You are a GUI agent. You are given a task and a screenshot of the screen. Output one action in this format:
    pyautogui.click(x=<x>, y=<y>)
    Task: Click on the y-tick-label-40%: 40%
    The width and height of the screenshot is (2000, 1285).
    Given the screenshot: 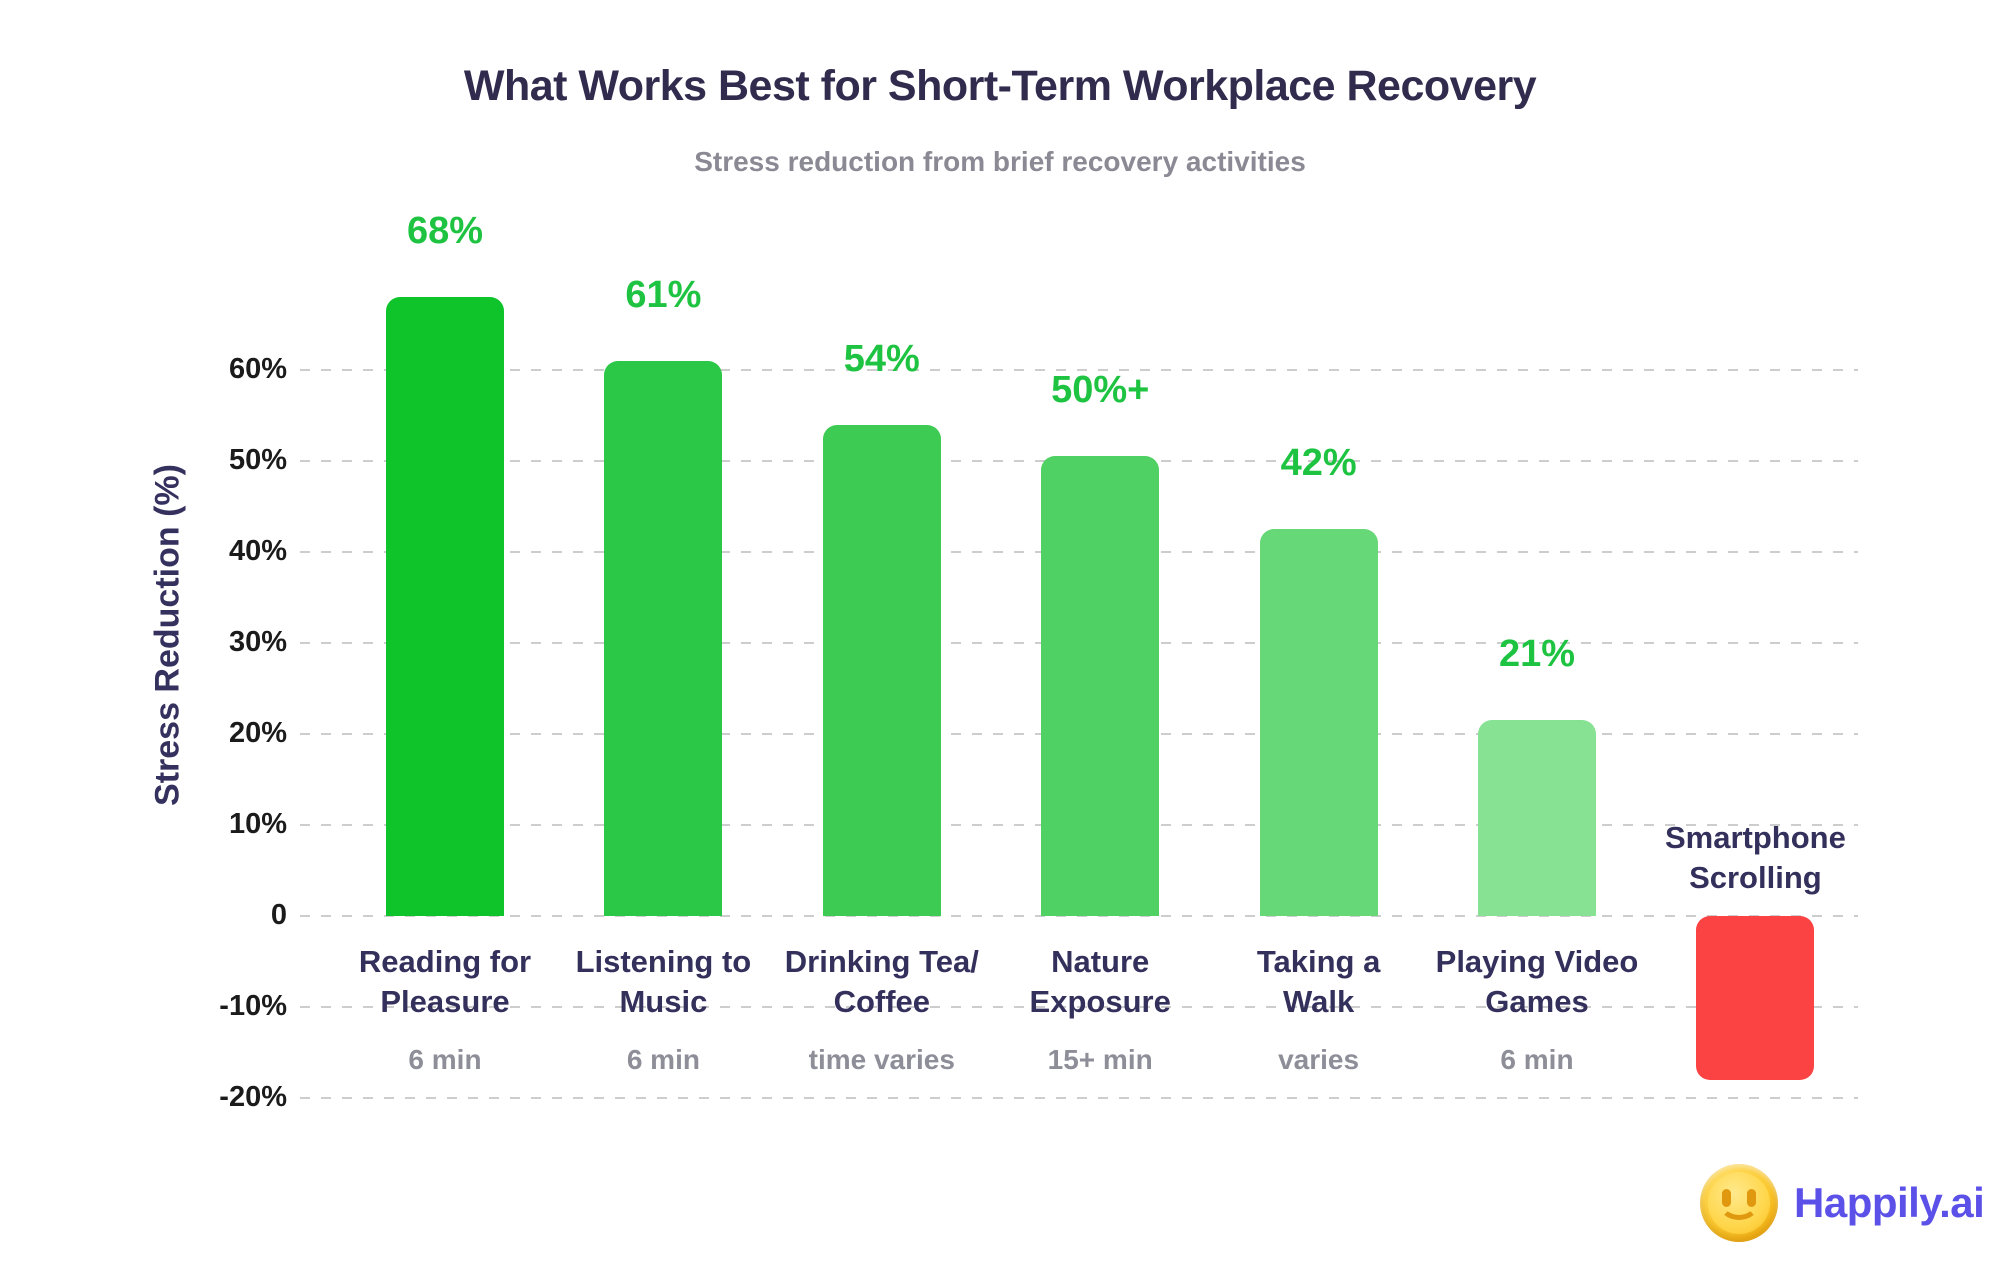 What is the action you would take?
    pyautogui.click(x=257, y=550)
    